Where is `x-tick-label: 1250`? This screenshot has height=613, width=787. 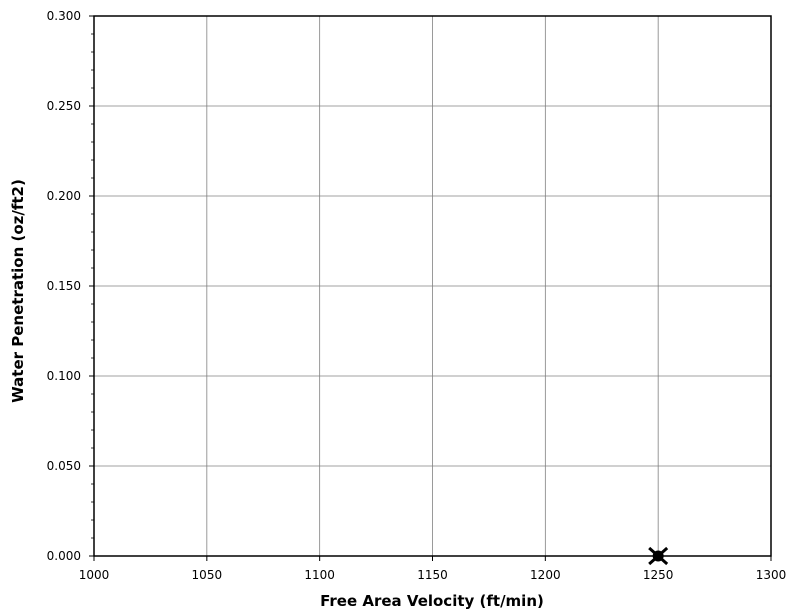 x-tick-label: 1250 is located at coordinates (658, 575).